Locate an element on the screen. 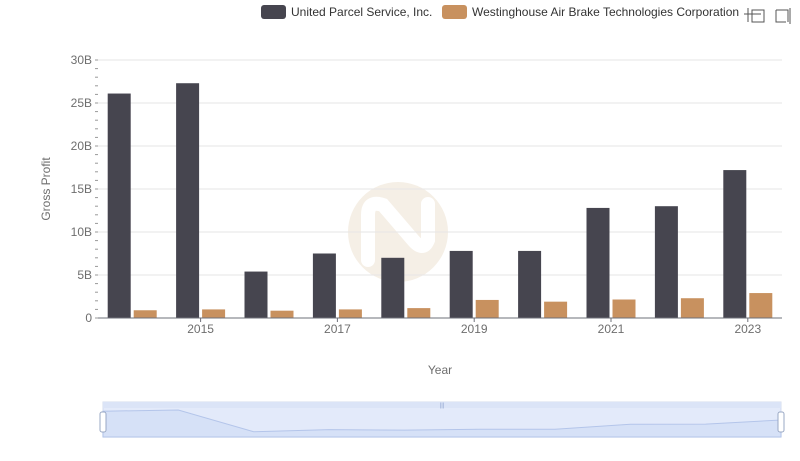 The image size is (800, 461). x-tick-label: 2017 is located at coordinates (337, 329).